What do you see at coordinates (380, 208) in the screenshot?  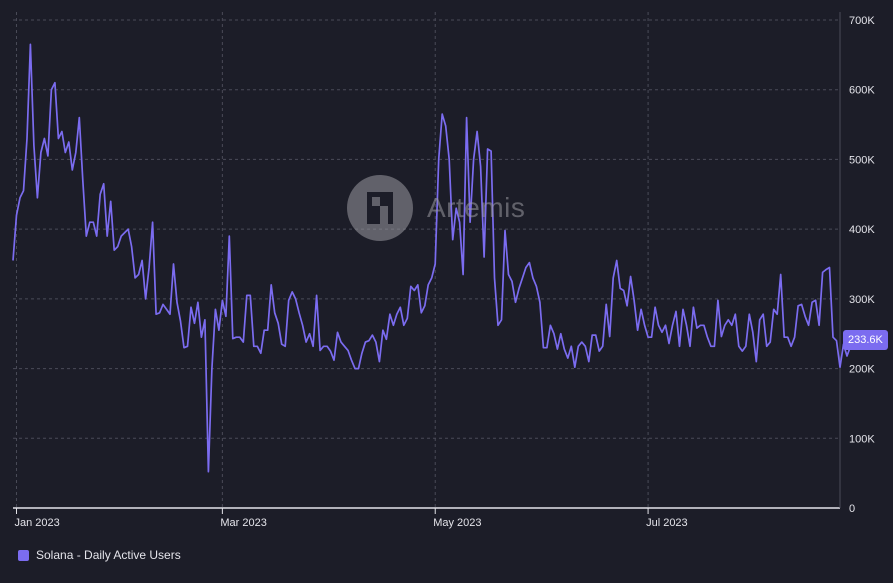 I see `artemis-logo-icon` at bounding box center [380, 208].